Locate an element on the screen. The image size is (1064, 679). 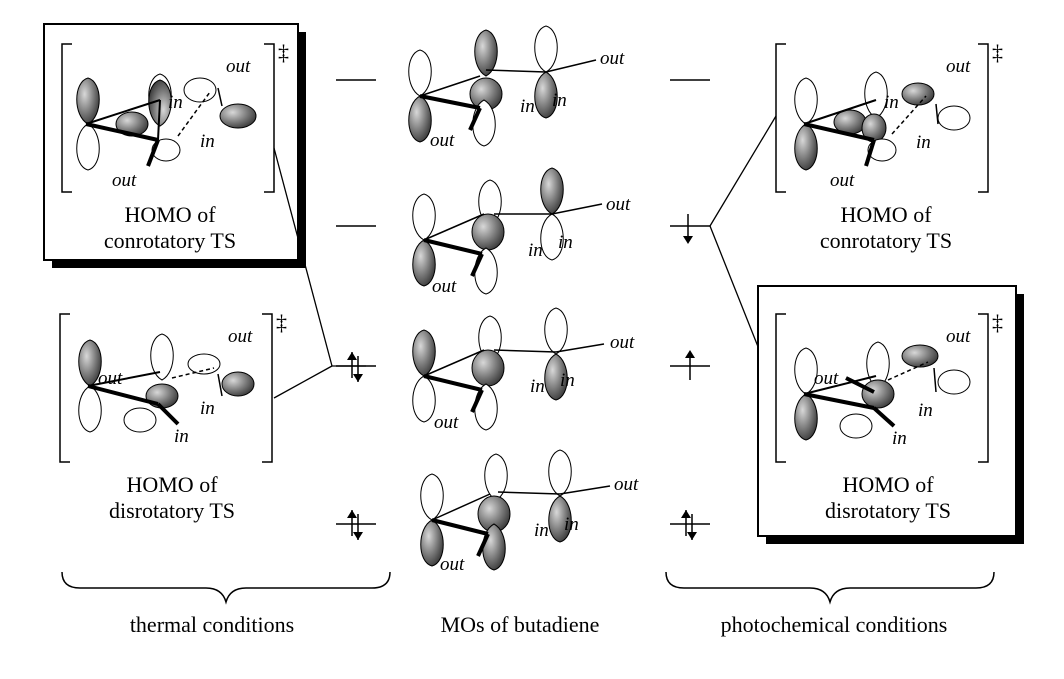
energy-levels-photochemical is located at coordinates (690, 309).